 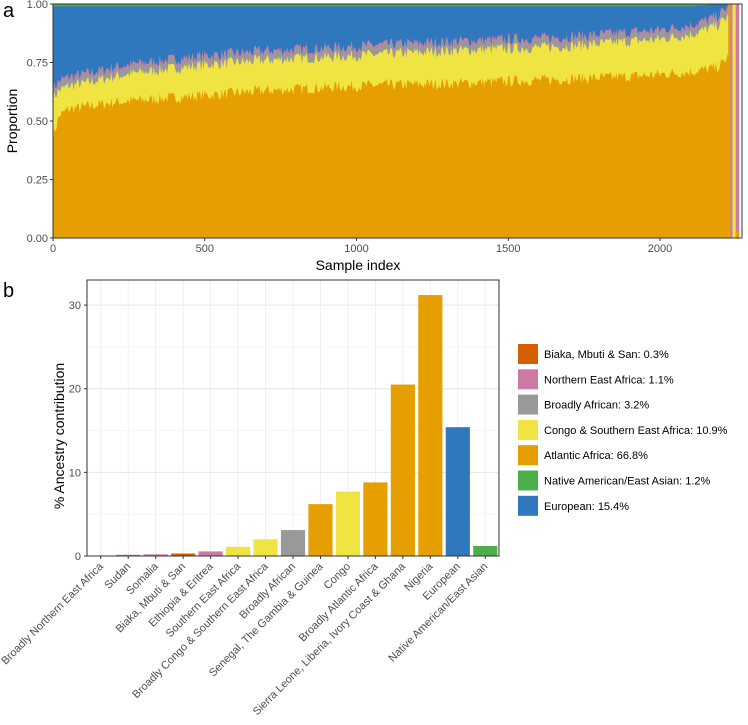 I want to click on tail-block-2-nea, so click(x=731, y=121).